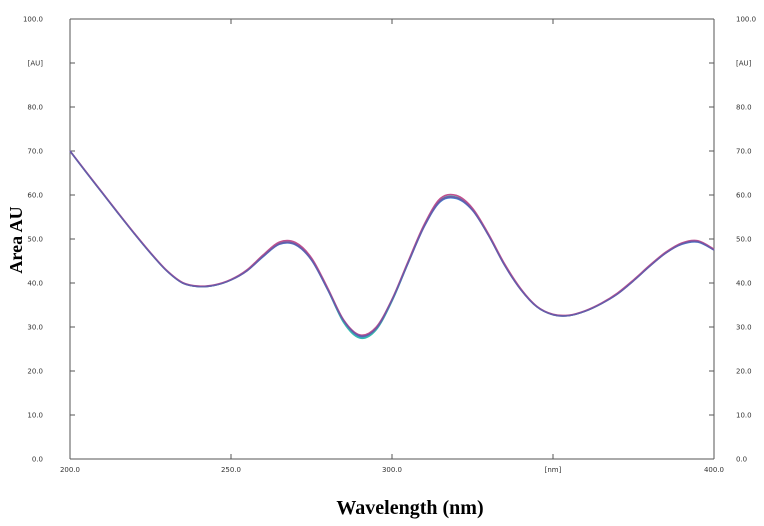  Describe the element at coordinates (744, 196) in the screenshot. I see `y-tick-label-right: 60.0` at that location.